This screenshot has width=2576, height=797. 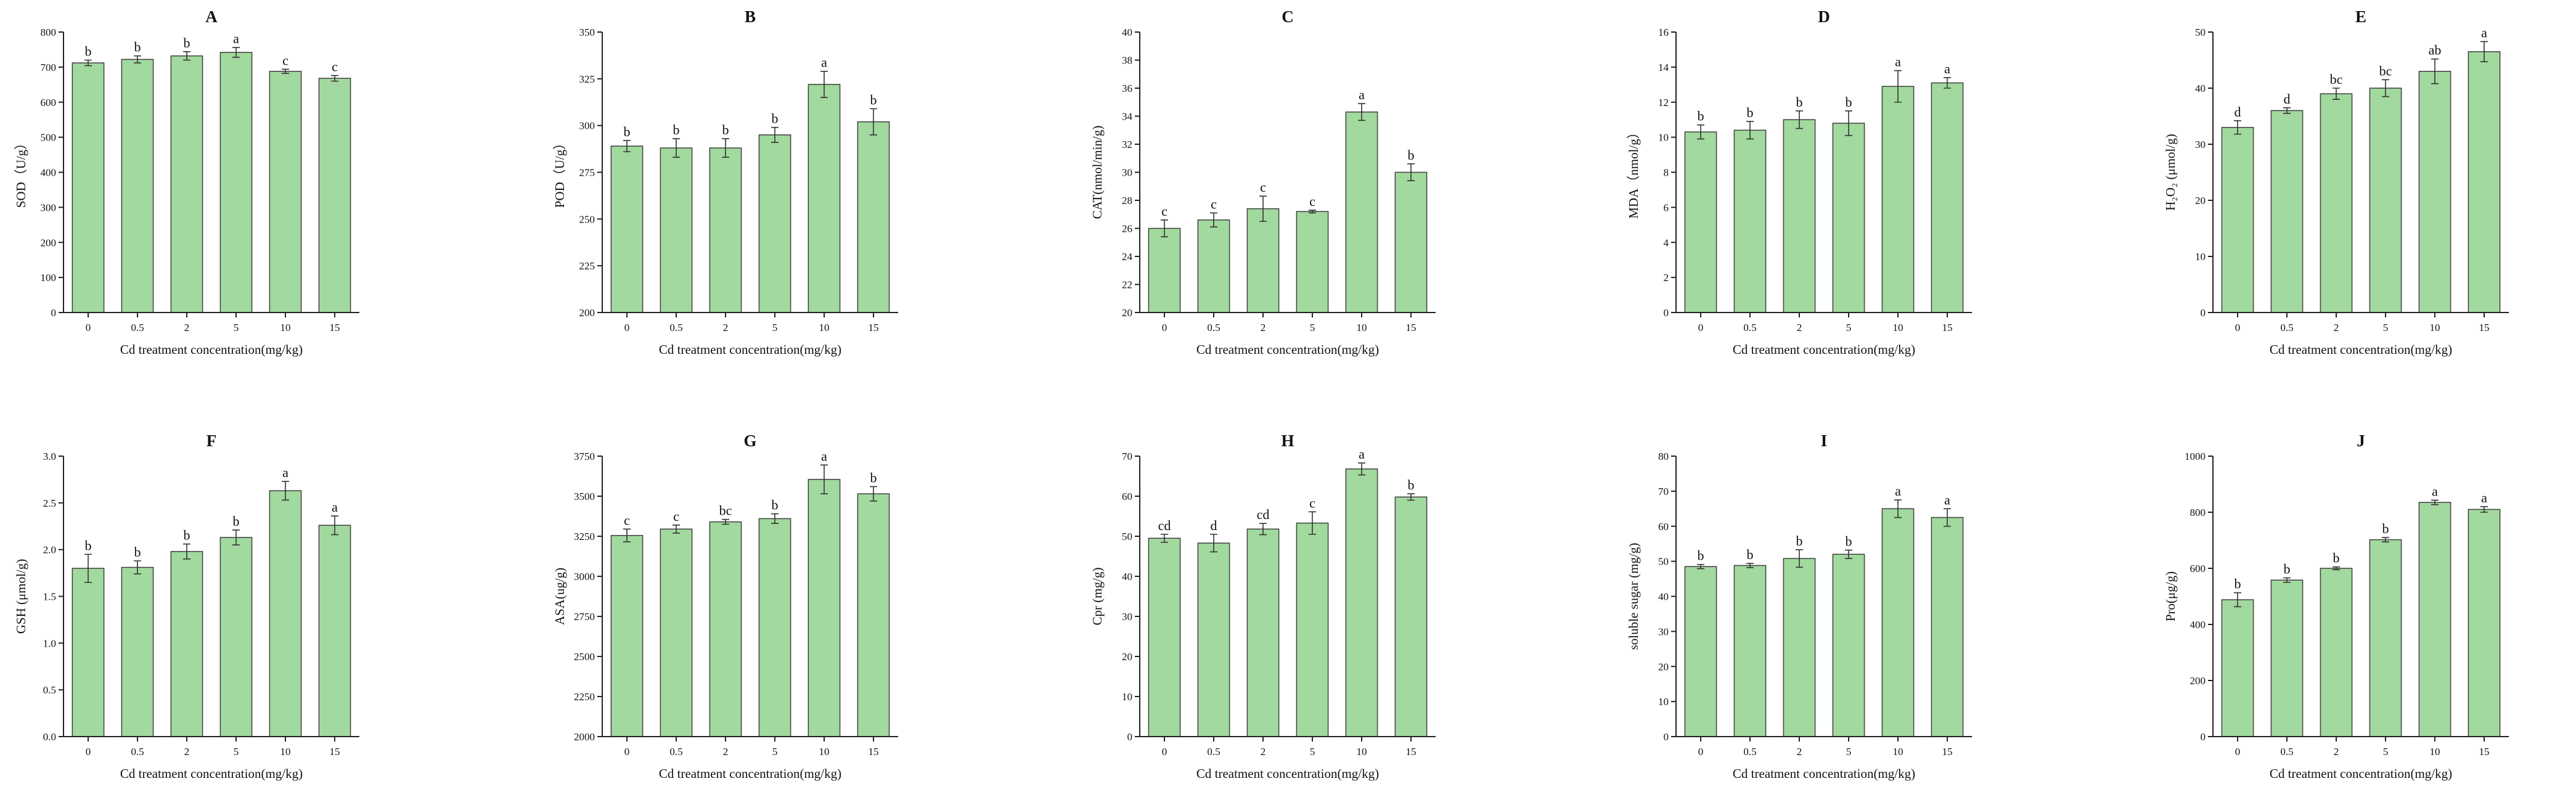 What do you see at coordinates (1849, 327) in the screenshot?
I see `xtick-label-d-3: 5` at bounding box center [1849, 327].